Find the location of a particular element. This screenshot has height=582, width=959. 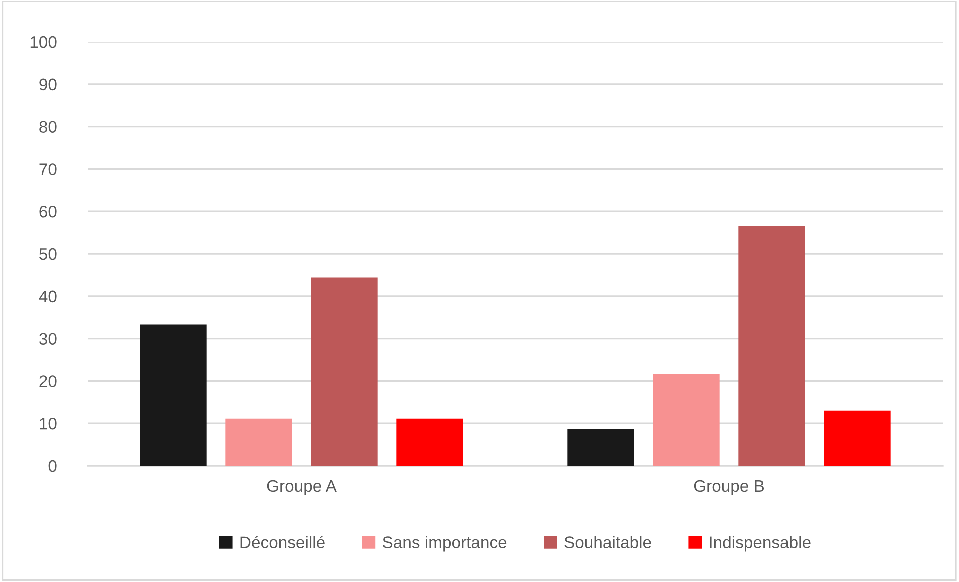

x-tick-label: Groupe A is located at coordinates (302, 488).